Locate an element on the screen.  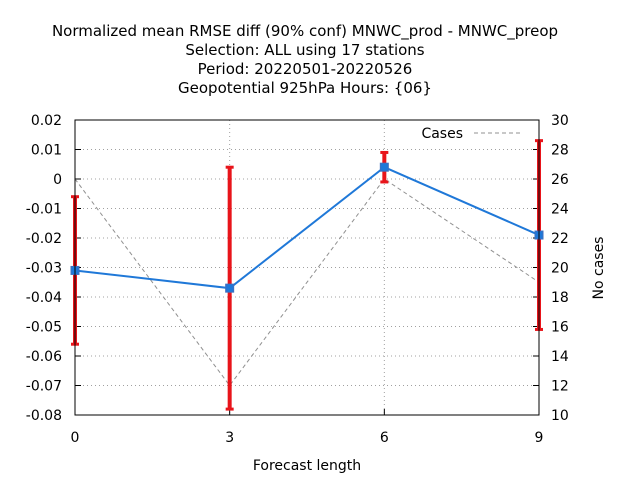
x-tick-label: 9 is located at coordinates (539, 438).